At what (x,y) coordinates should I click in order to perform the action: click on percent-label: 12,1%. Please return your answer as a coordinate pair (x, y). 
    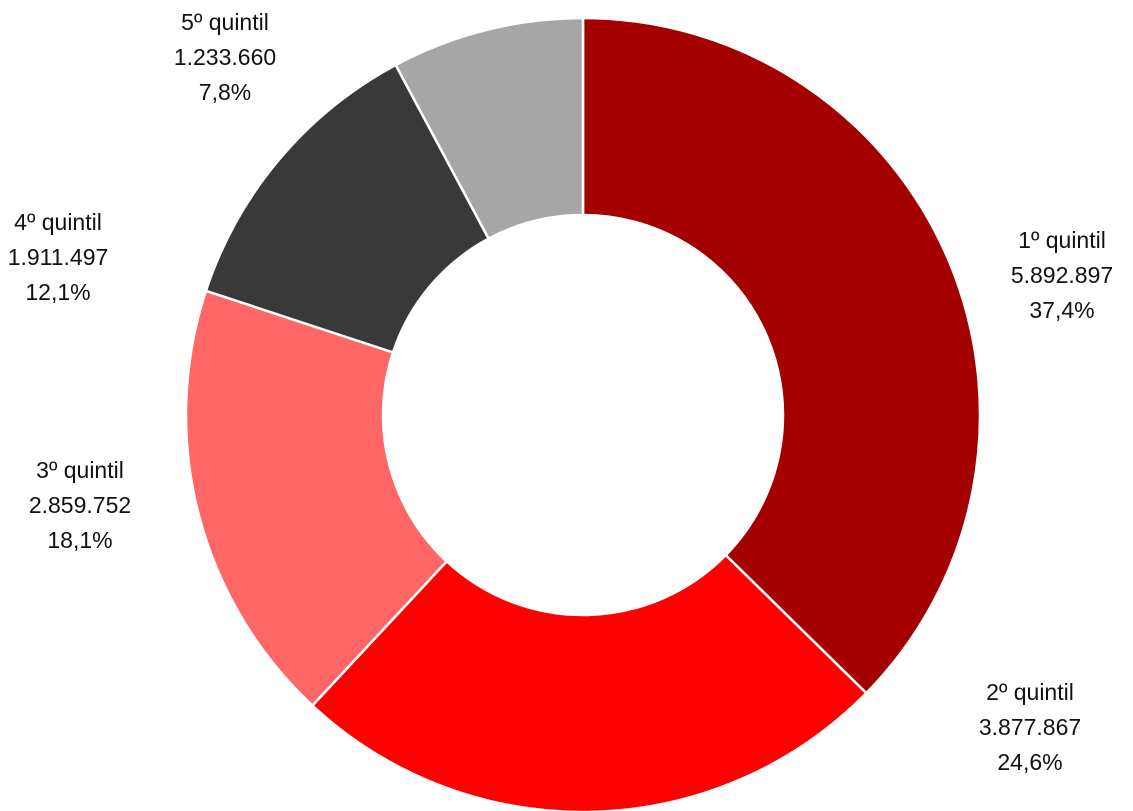
    Looking at the image, I should click on (57, 292).